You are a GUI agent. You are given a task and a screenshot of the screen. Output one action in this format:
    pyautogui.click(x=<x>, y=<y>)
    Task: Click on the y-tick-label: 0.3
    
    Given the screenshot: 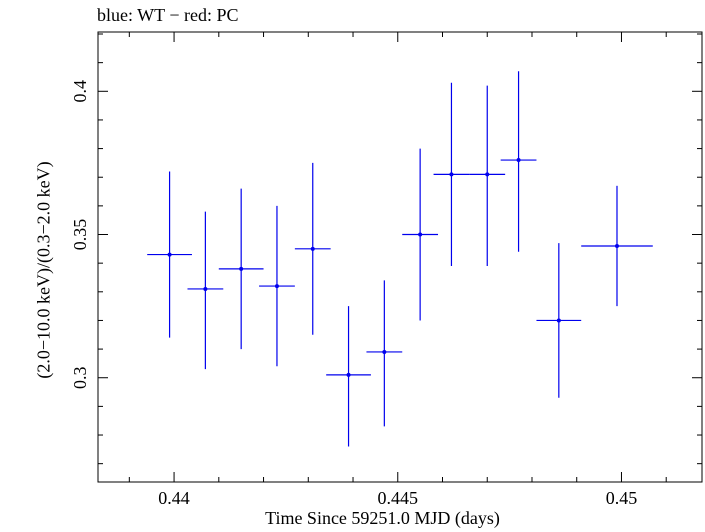 What is the action you would take?
    pyautogui.click(x=80, y=377)
    